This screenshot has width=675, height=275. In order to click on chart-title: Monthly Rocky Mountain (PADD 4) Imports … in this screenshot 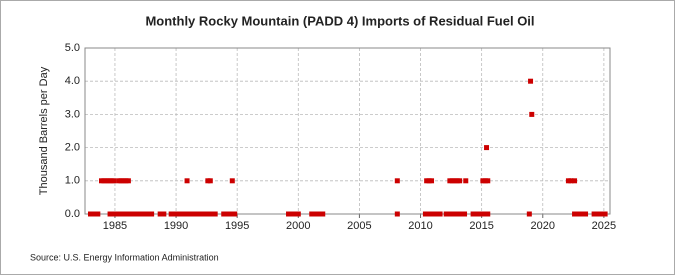, I will do `click(339, 20)`.